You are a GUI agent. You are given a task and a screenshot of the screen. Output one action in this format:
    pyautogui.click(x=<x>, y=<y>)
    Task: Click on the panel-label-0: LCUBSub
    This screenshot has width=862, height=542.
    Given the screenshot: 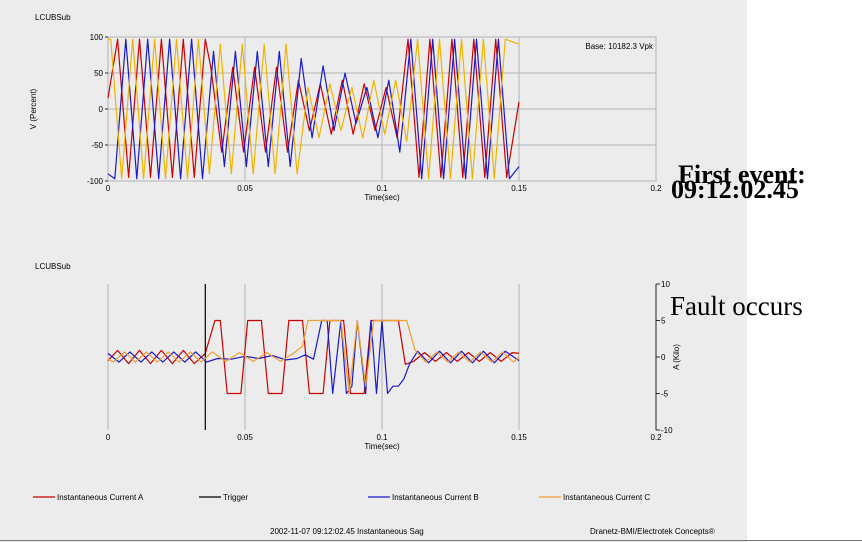 What is the action you would take?
    pyautogui.click(x=53, y=17)
    